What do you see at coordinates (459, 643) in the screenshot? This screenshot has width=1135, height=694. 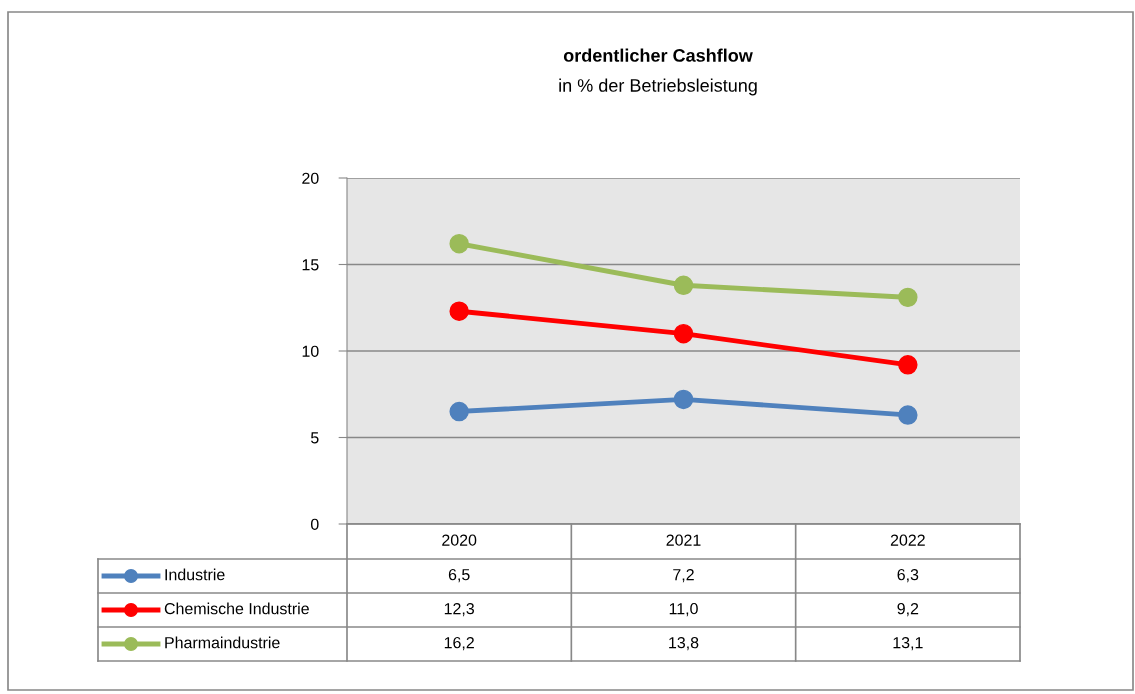 I see `data-label: 16,2` at bounding box center [459, 643].